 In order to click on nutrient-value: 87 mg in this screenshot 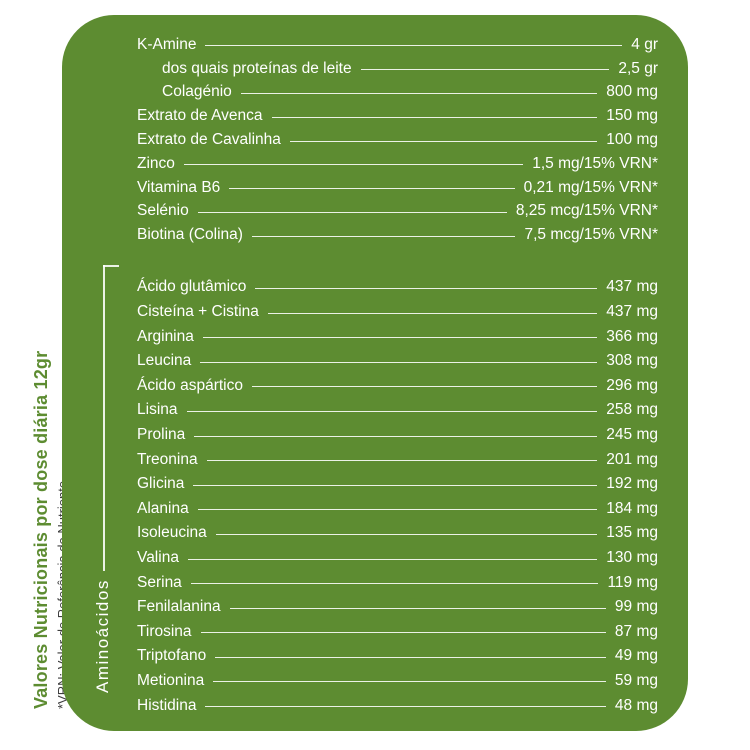, I will do `click(636, 631)`.